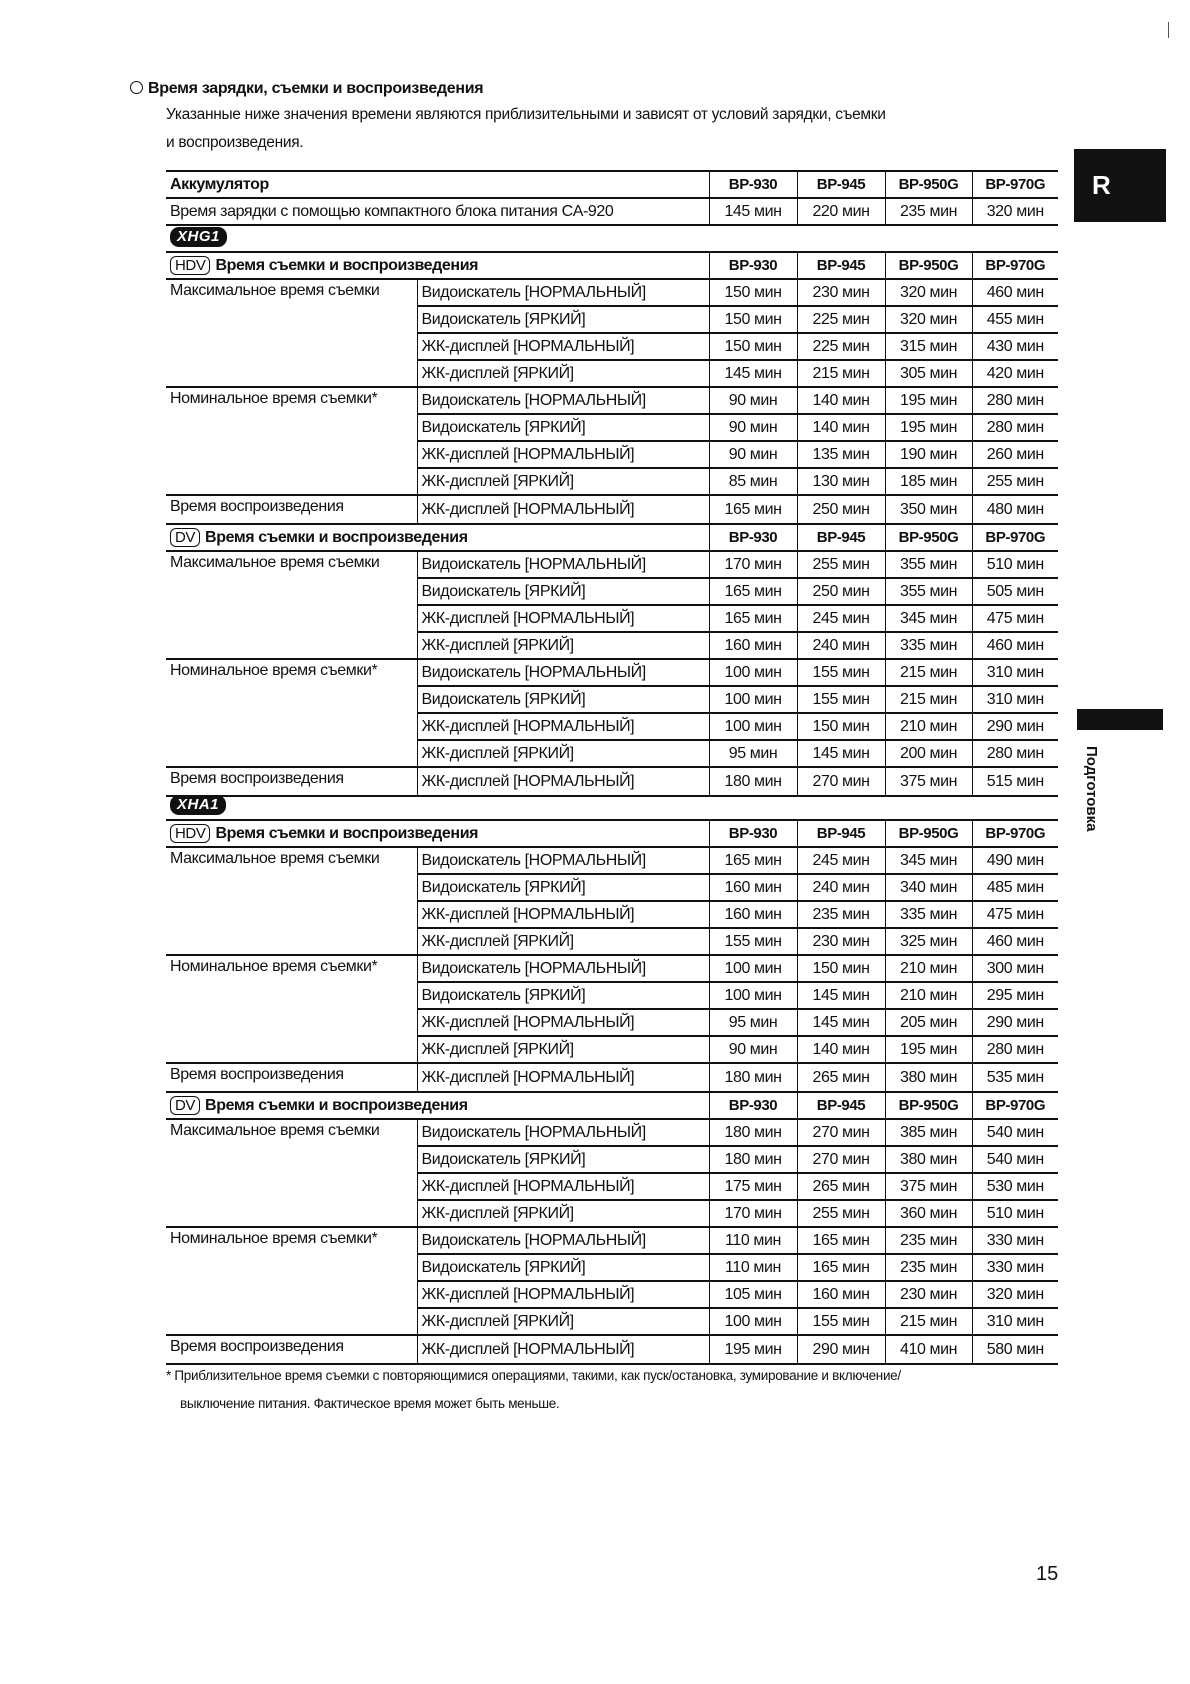 This screenshot has height=1684, width=1190. I want to click on value-cell: 230 мин, so click(841, 293).